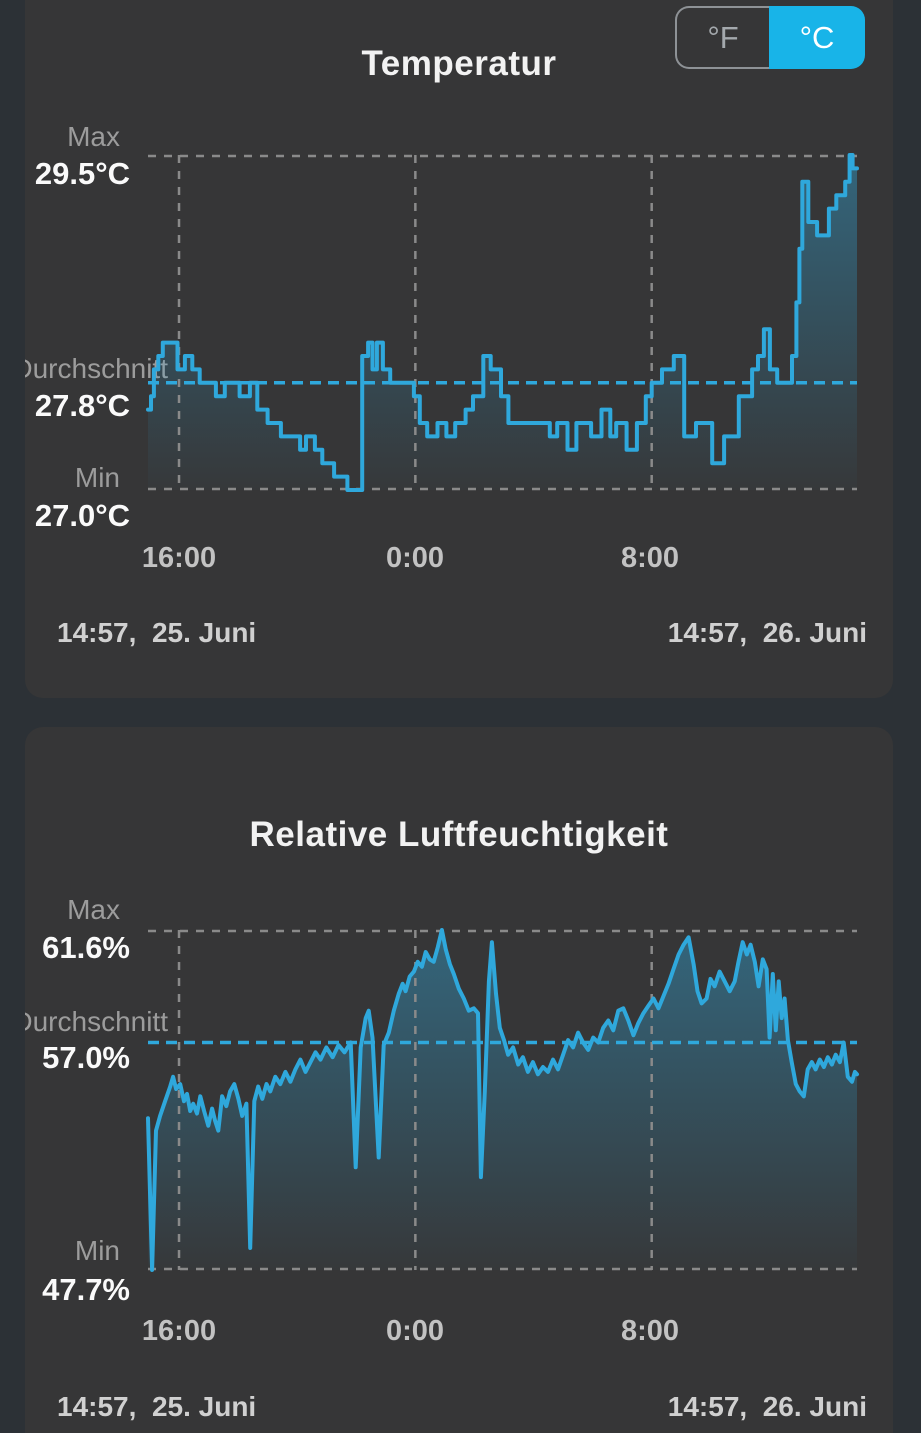 The image size is (921, 1433). I want to click on temperature-title: Temperatur, so click(459, 64).